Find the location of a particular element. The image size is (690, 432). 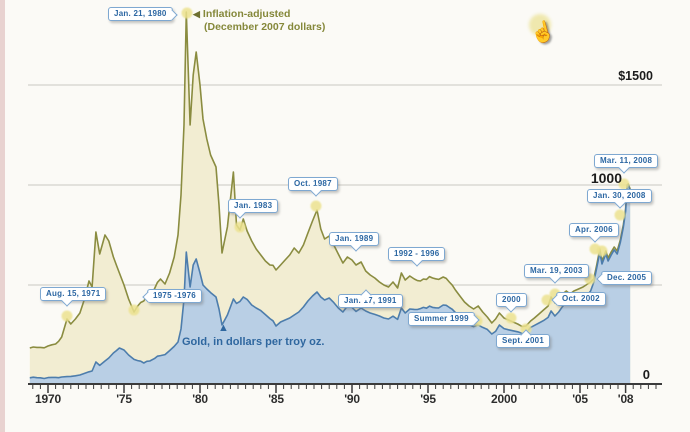

x-tick-label-75: '75 is located at coordinates (124, 399).